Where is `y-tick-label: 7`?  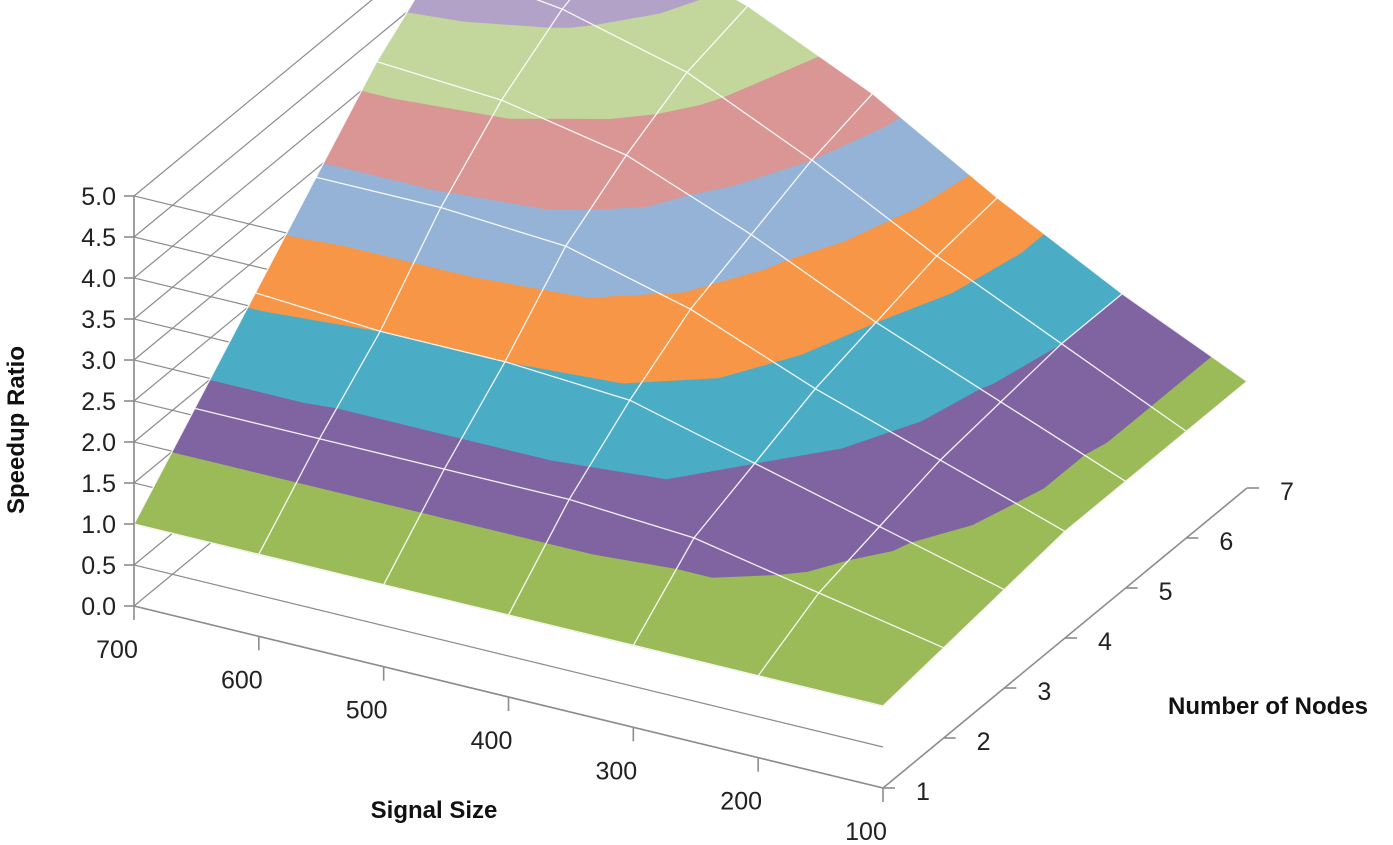 y-tick-label: 7 is located at coordinates (1287, 492).